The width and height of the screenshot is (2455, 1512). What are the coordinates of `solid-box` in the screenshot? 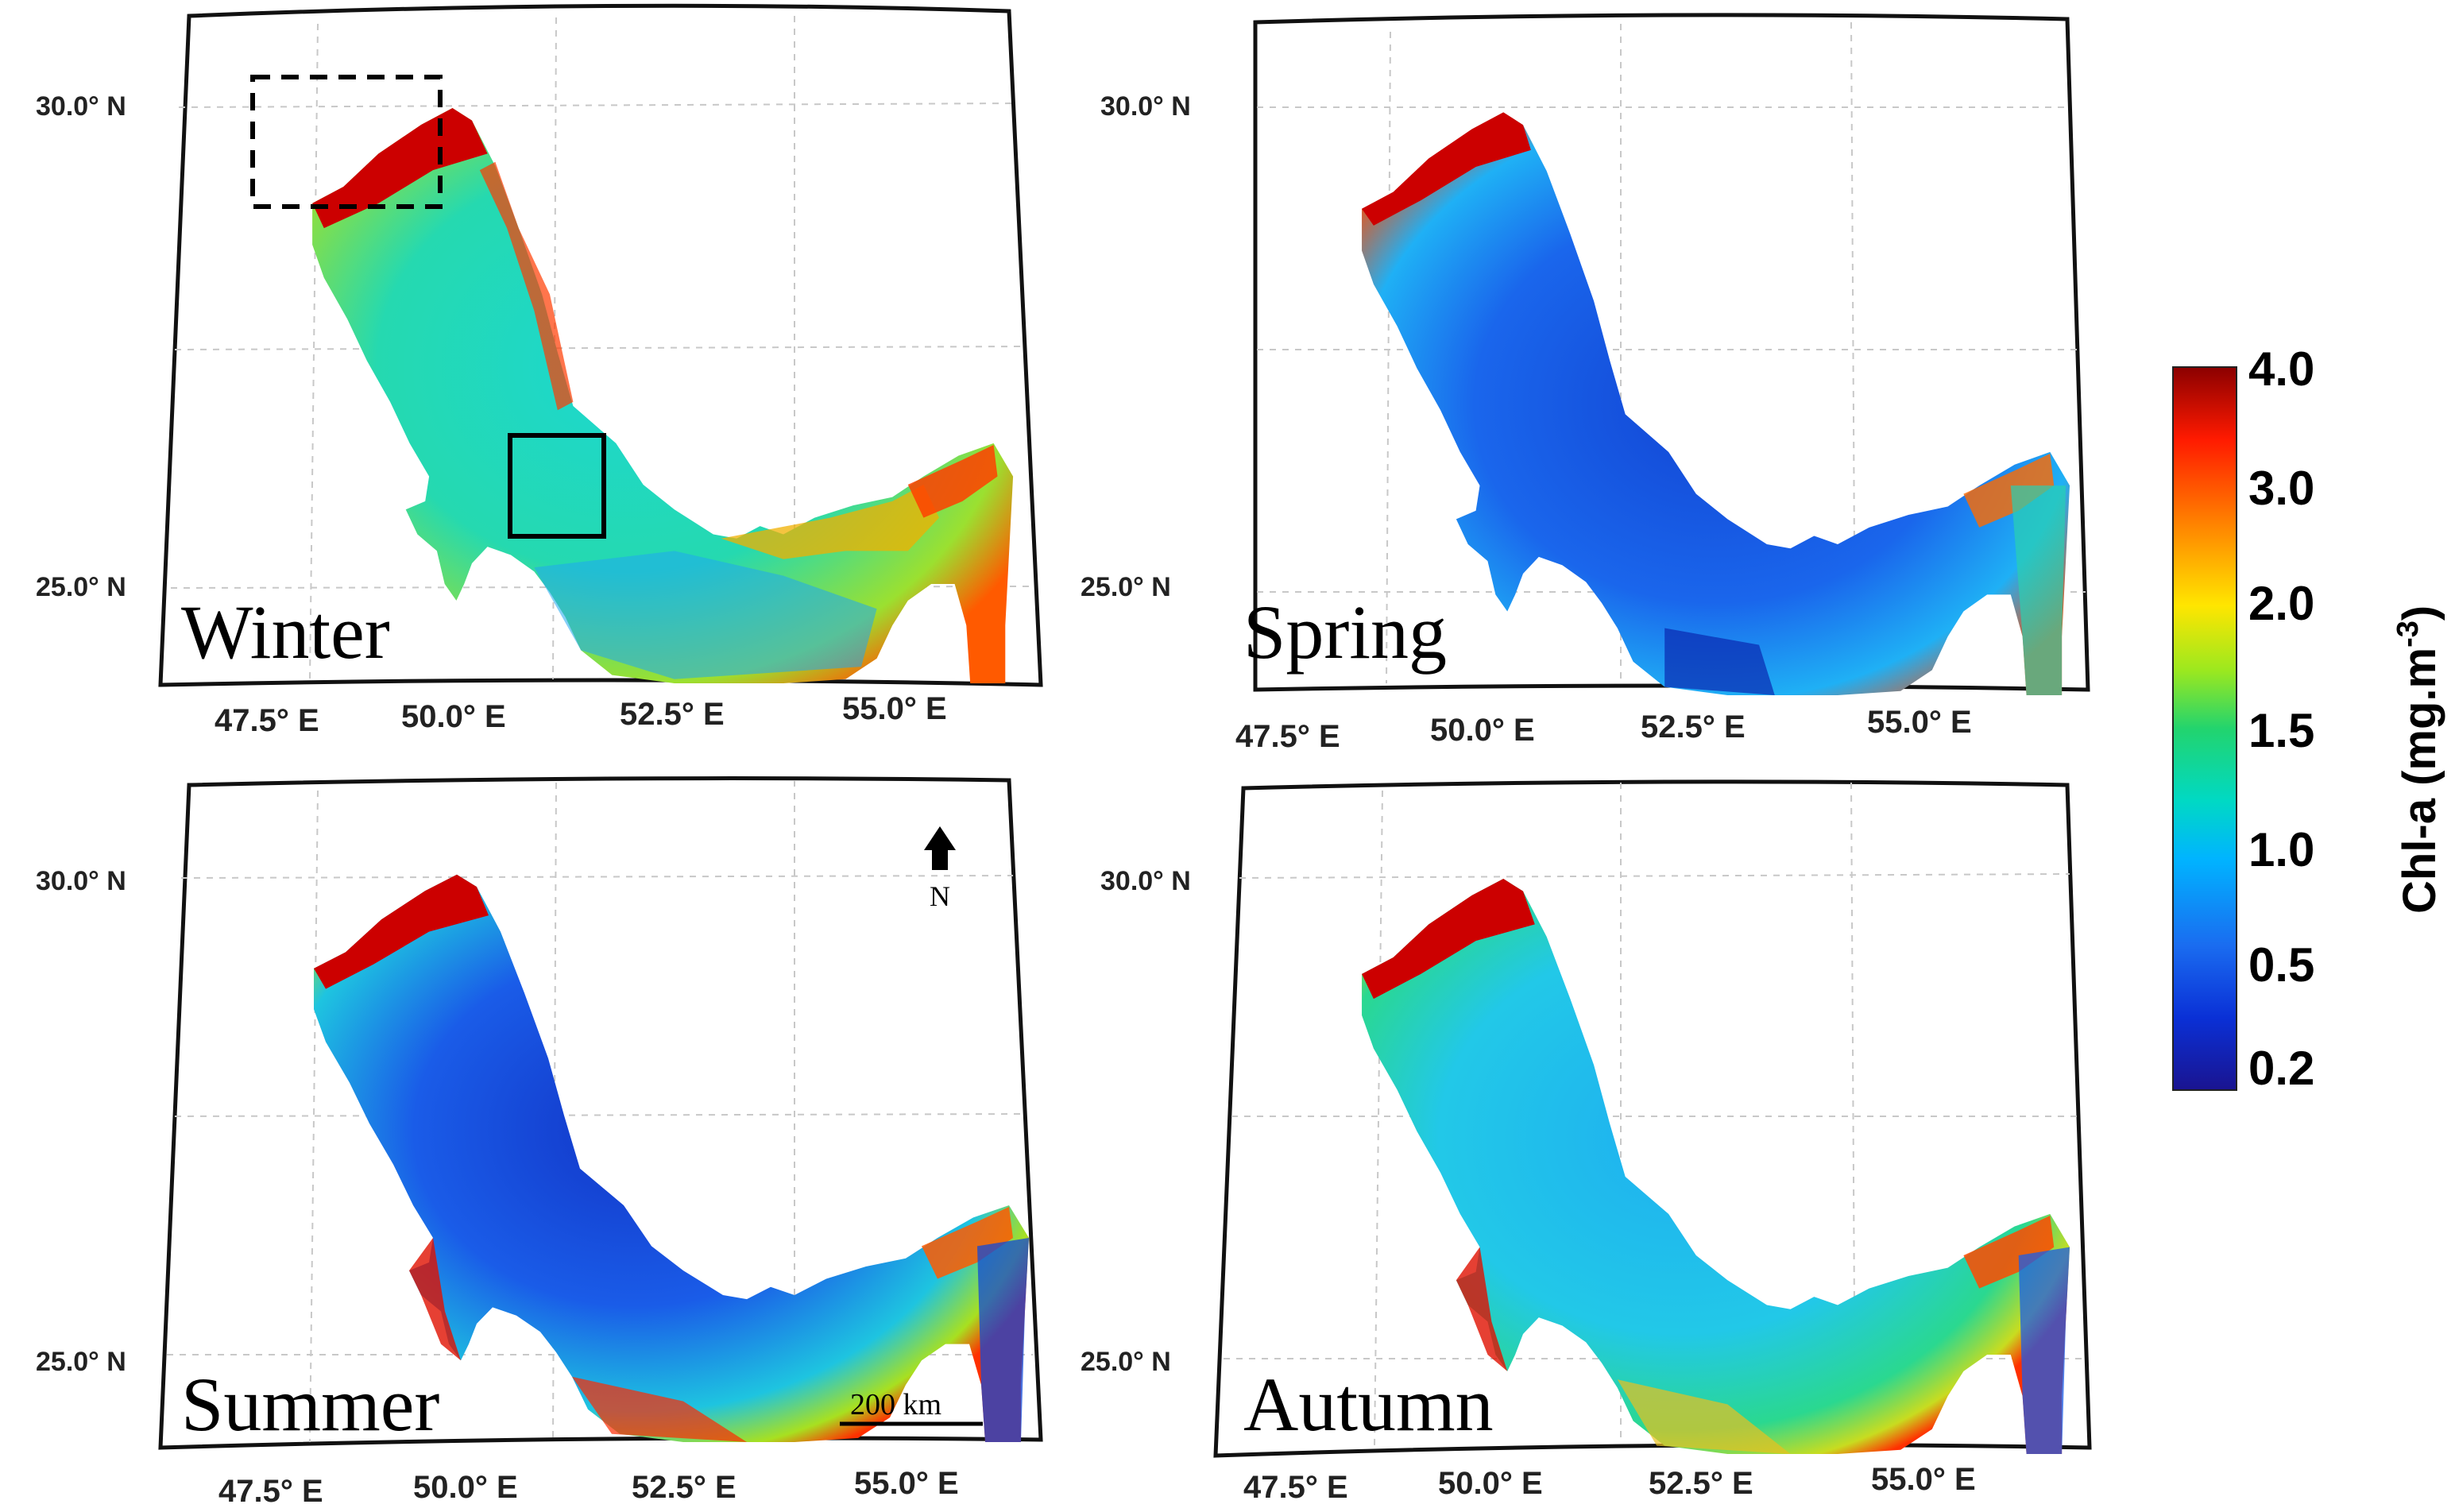 It's located at (557, 486).